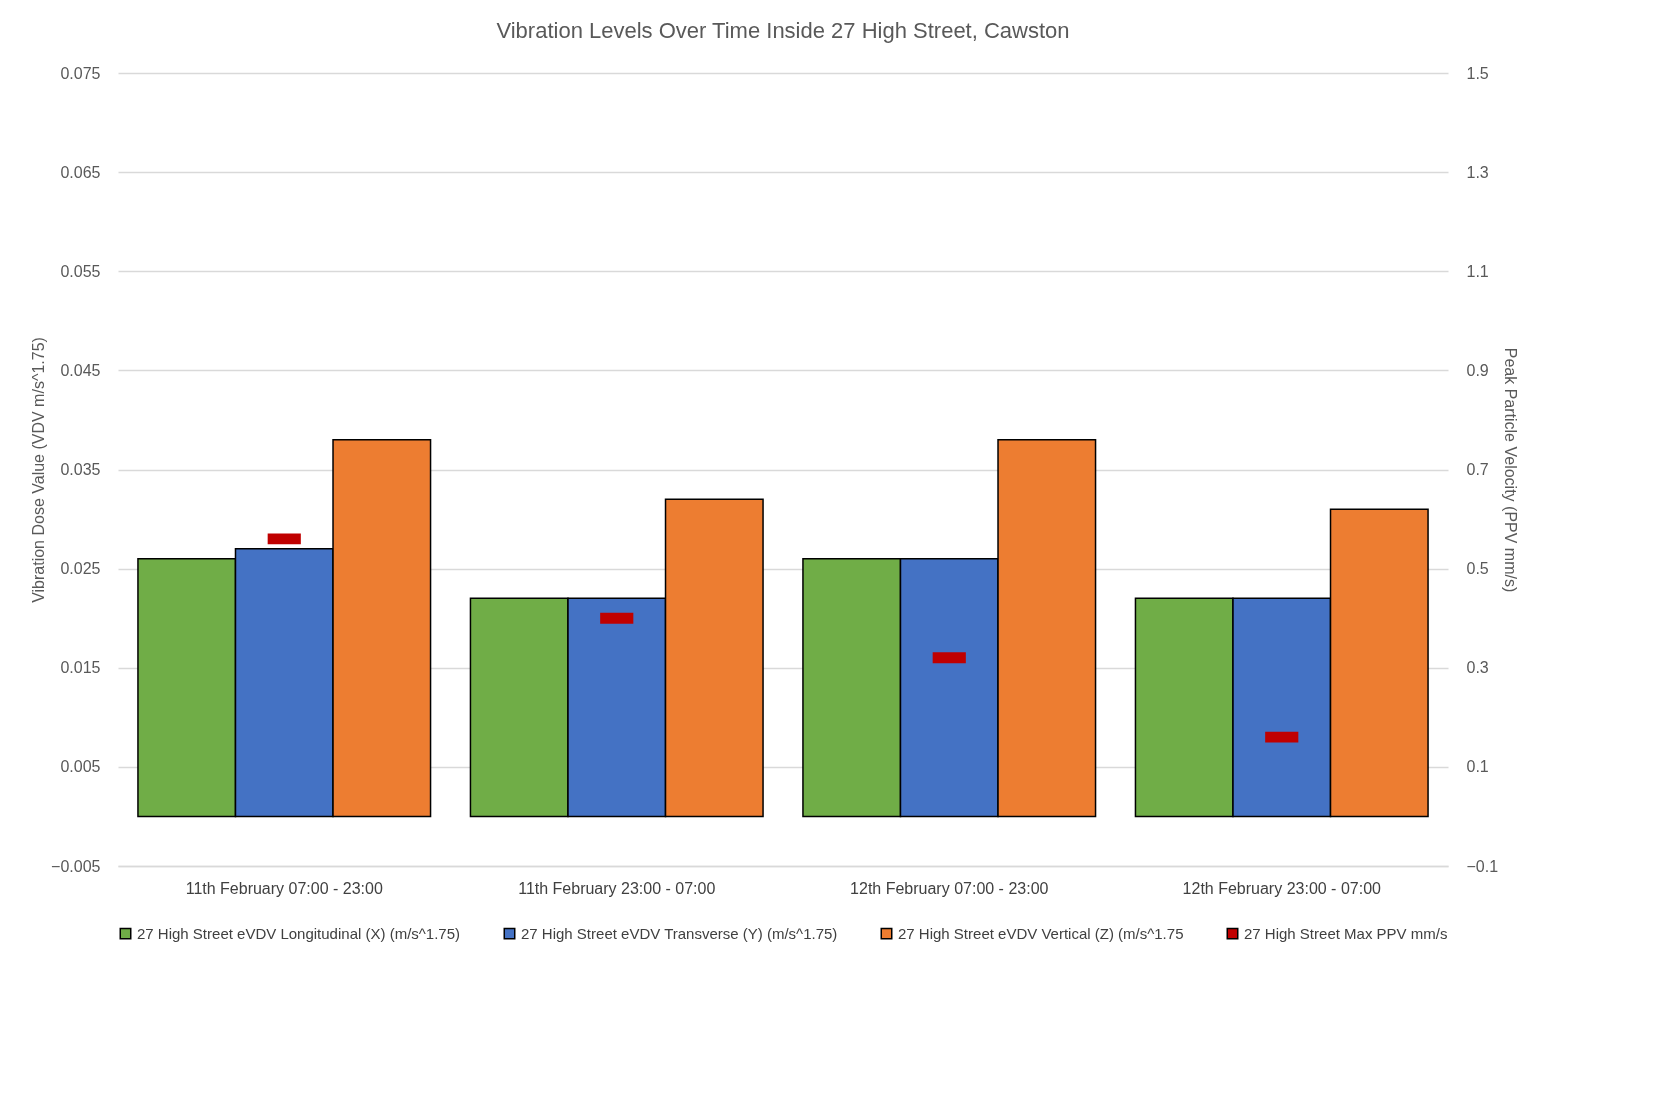 This screenshot has width=1680, height=1096. What do you see at coordinates (1041, 933) in the screenshot?
I see `legend-label: 27 High Street eVDV Vertical (Z) (m/s^1.75` at bounding box center [1041, 933].